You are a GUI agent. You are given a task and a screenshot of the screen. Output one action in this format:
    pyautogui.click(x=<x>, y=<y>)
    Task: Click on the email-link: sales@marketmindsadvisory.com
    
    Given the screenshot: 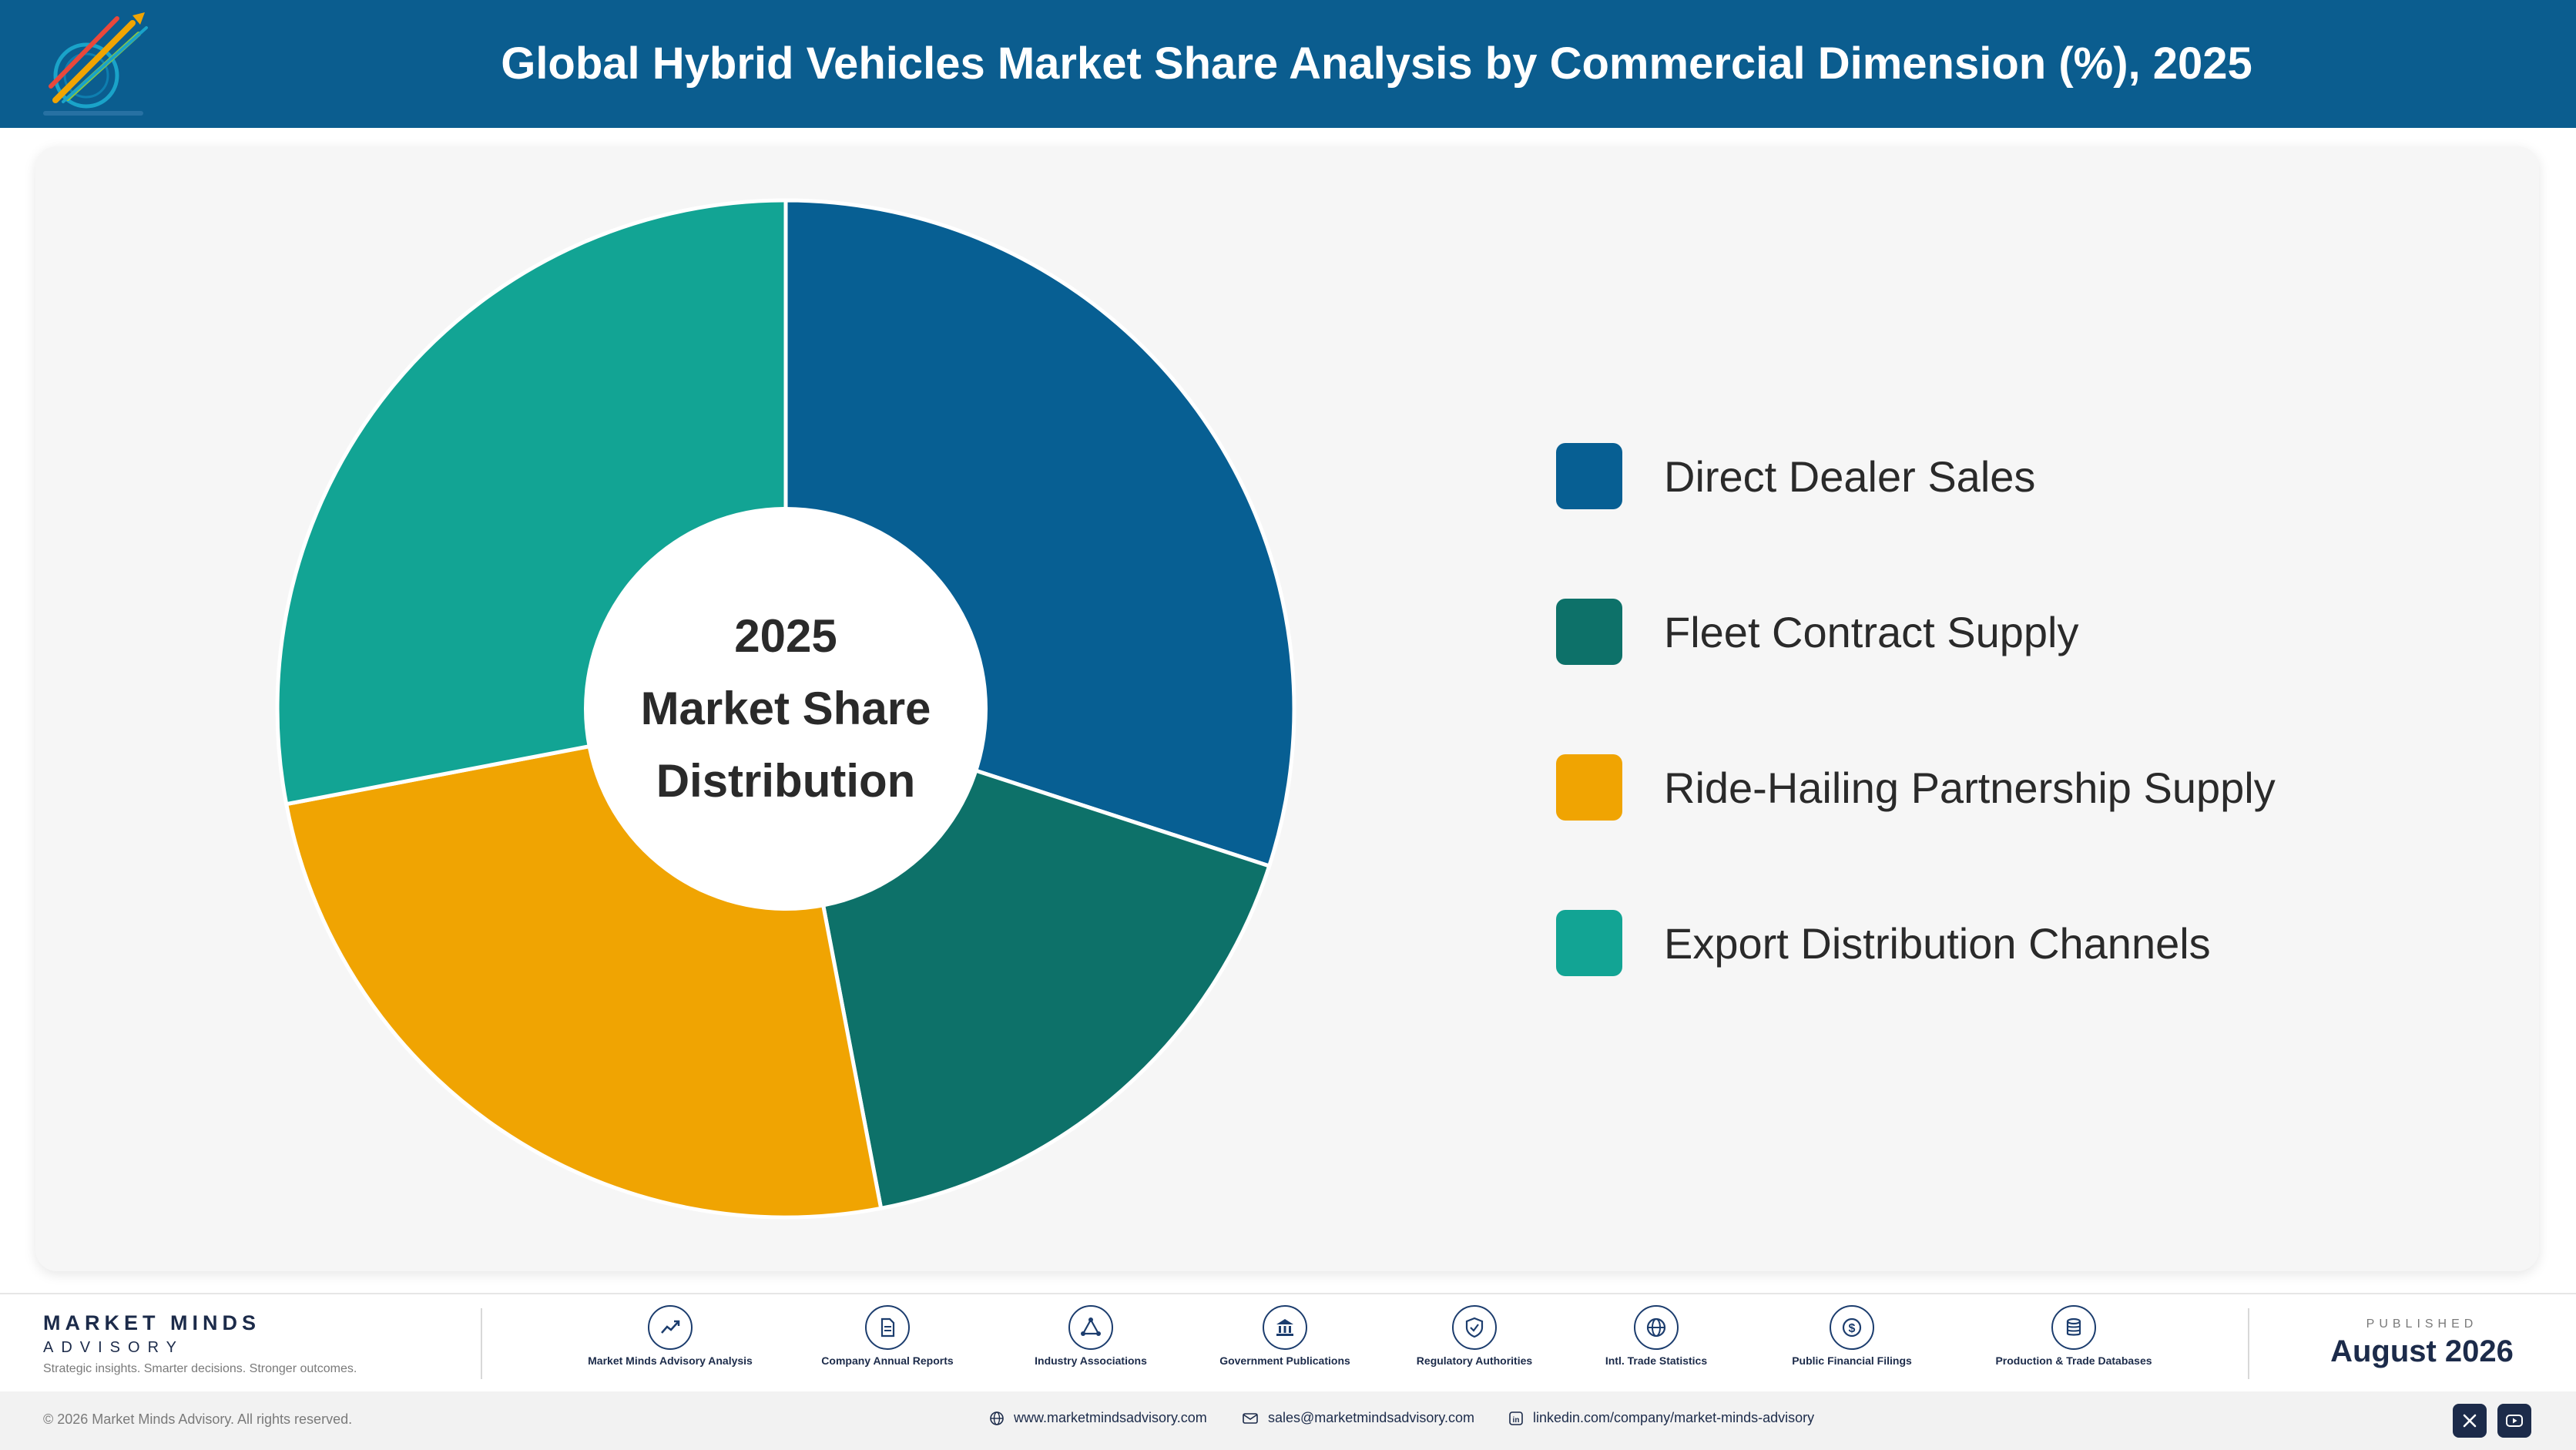 What is the action you would take?
    pyautogui.click(x=1358, y=1418)
    